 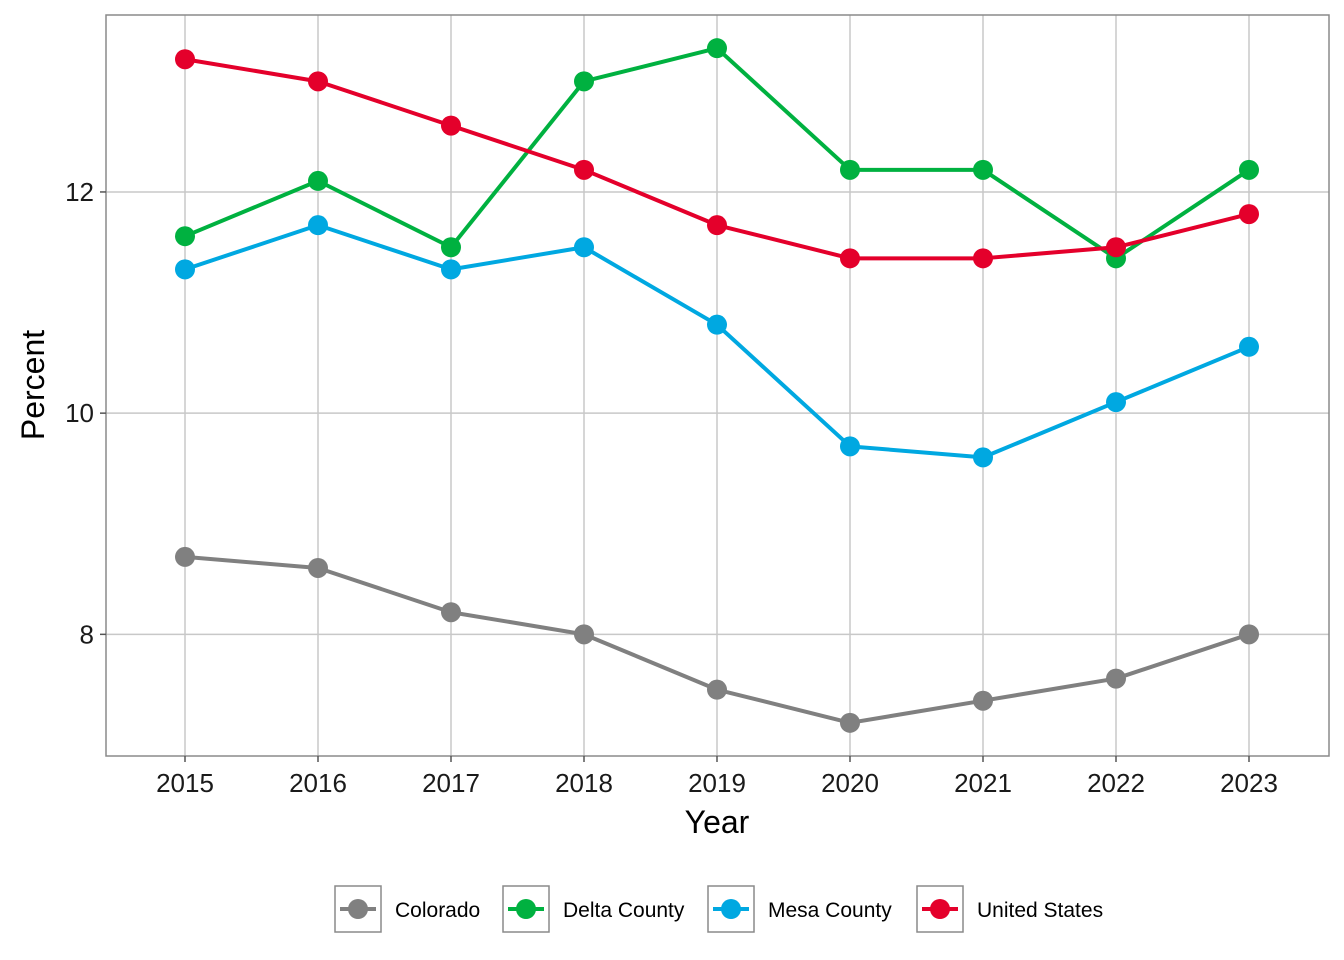 I want to click on legend-item-mesa-county: Mesa County, so click(x=799, y=909).